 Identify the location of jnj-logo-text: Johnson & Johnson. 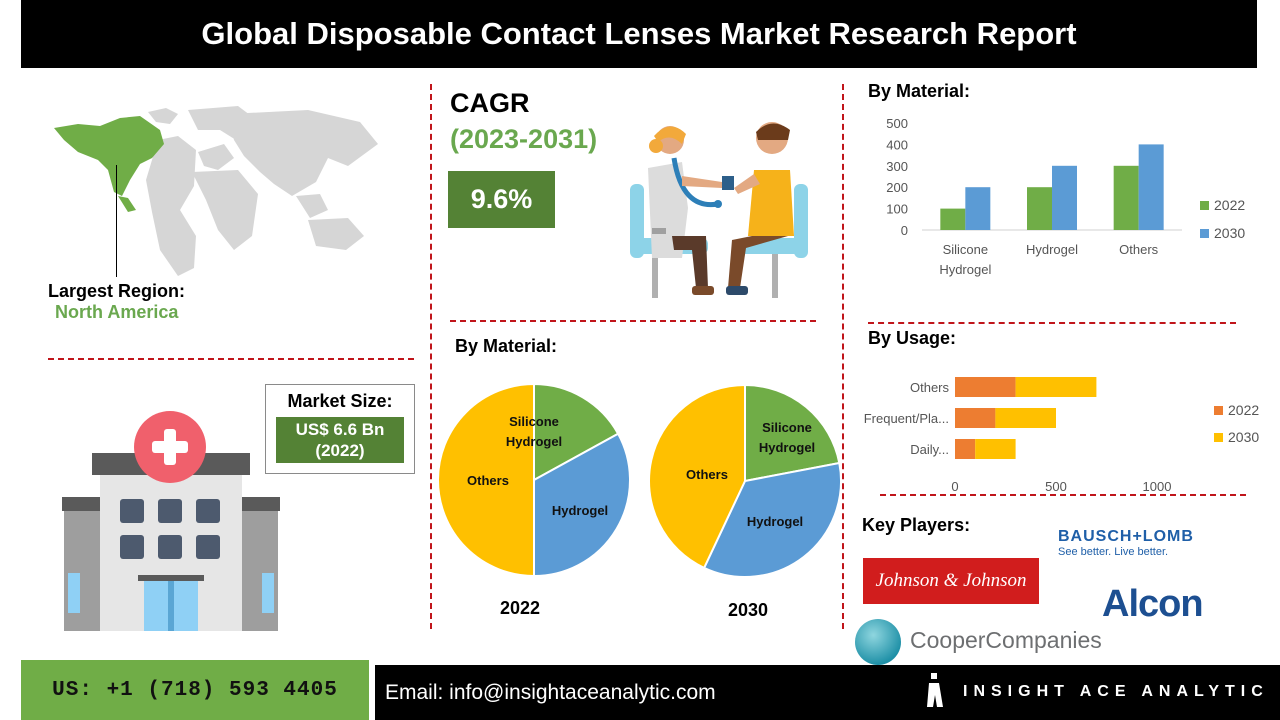
(951, 580).